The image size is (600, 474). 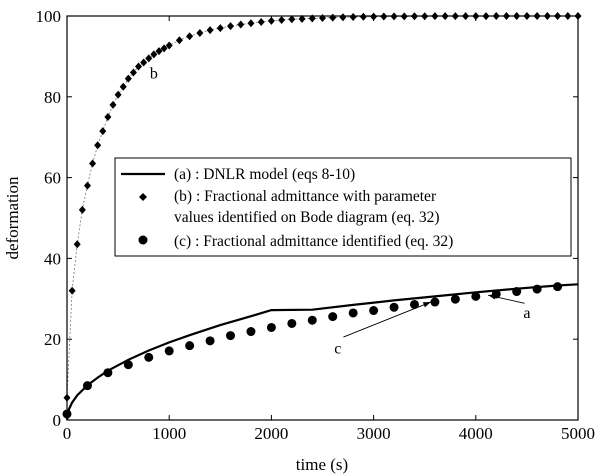 I want to click on x-axis-label: time (s), so click(x=322, y=464).